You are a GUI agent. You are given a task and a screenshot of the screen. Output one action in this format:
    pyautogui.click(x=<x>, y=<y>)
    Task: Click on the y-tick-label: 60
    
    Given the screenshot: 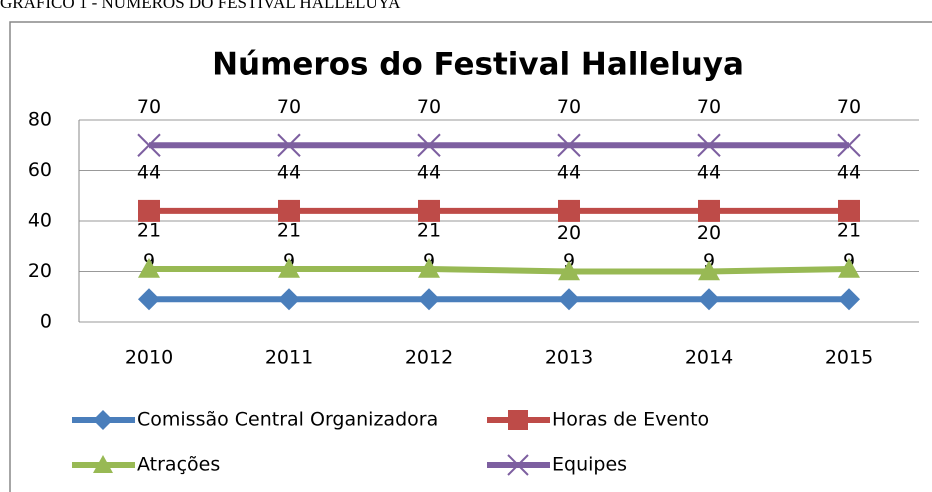 What is the action you would take?
    pyautogui.click(x=40, y=170)
    